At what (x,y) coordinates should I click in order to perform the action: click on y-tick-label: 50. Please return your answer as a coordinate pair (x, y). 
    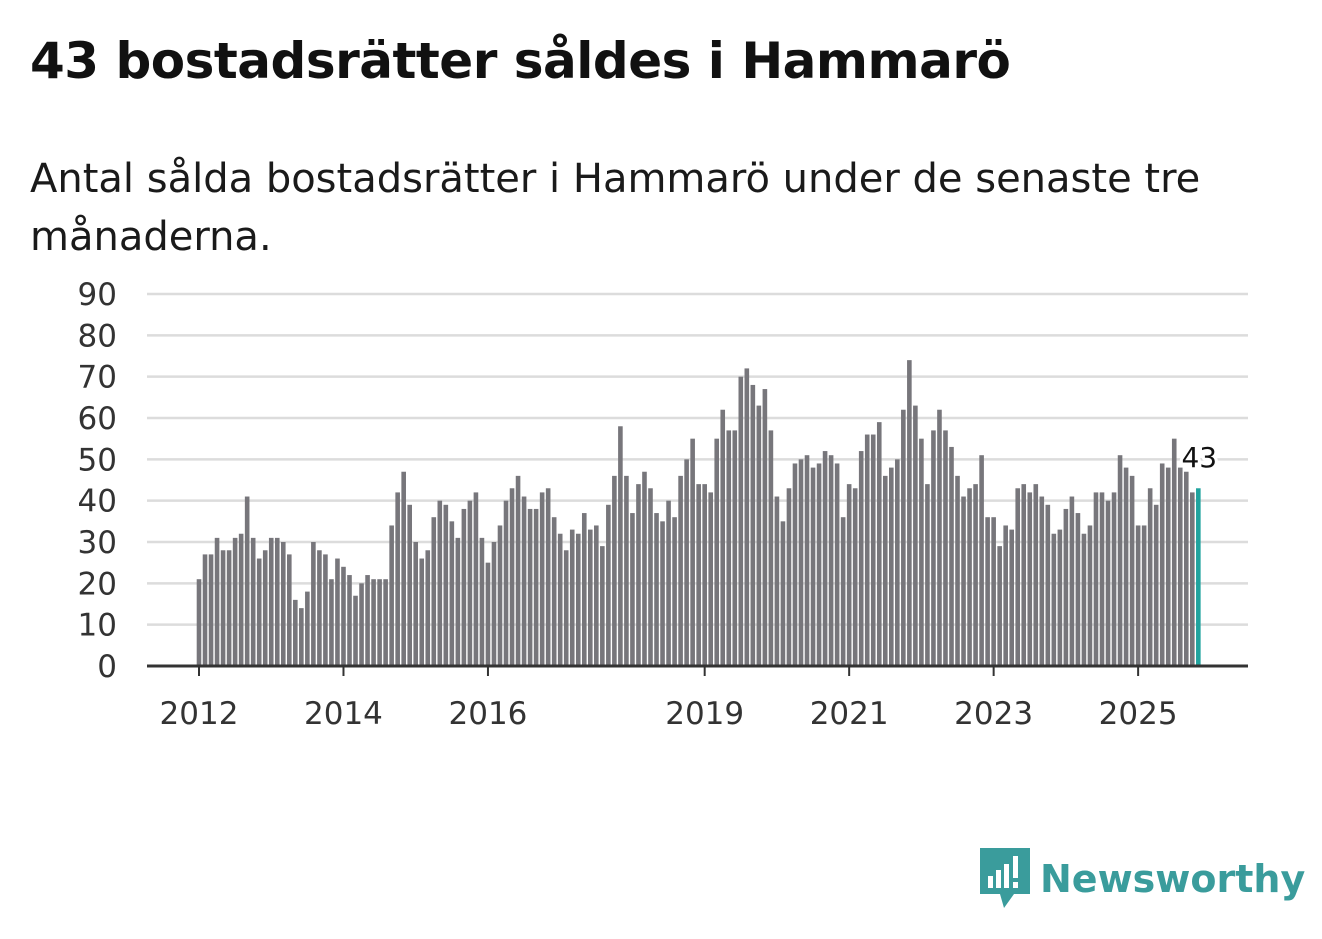
    Looking at the image, I should click on (97, 460).